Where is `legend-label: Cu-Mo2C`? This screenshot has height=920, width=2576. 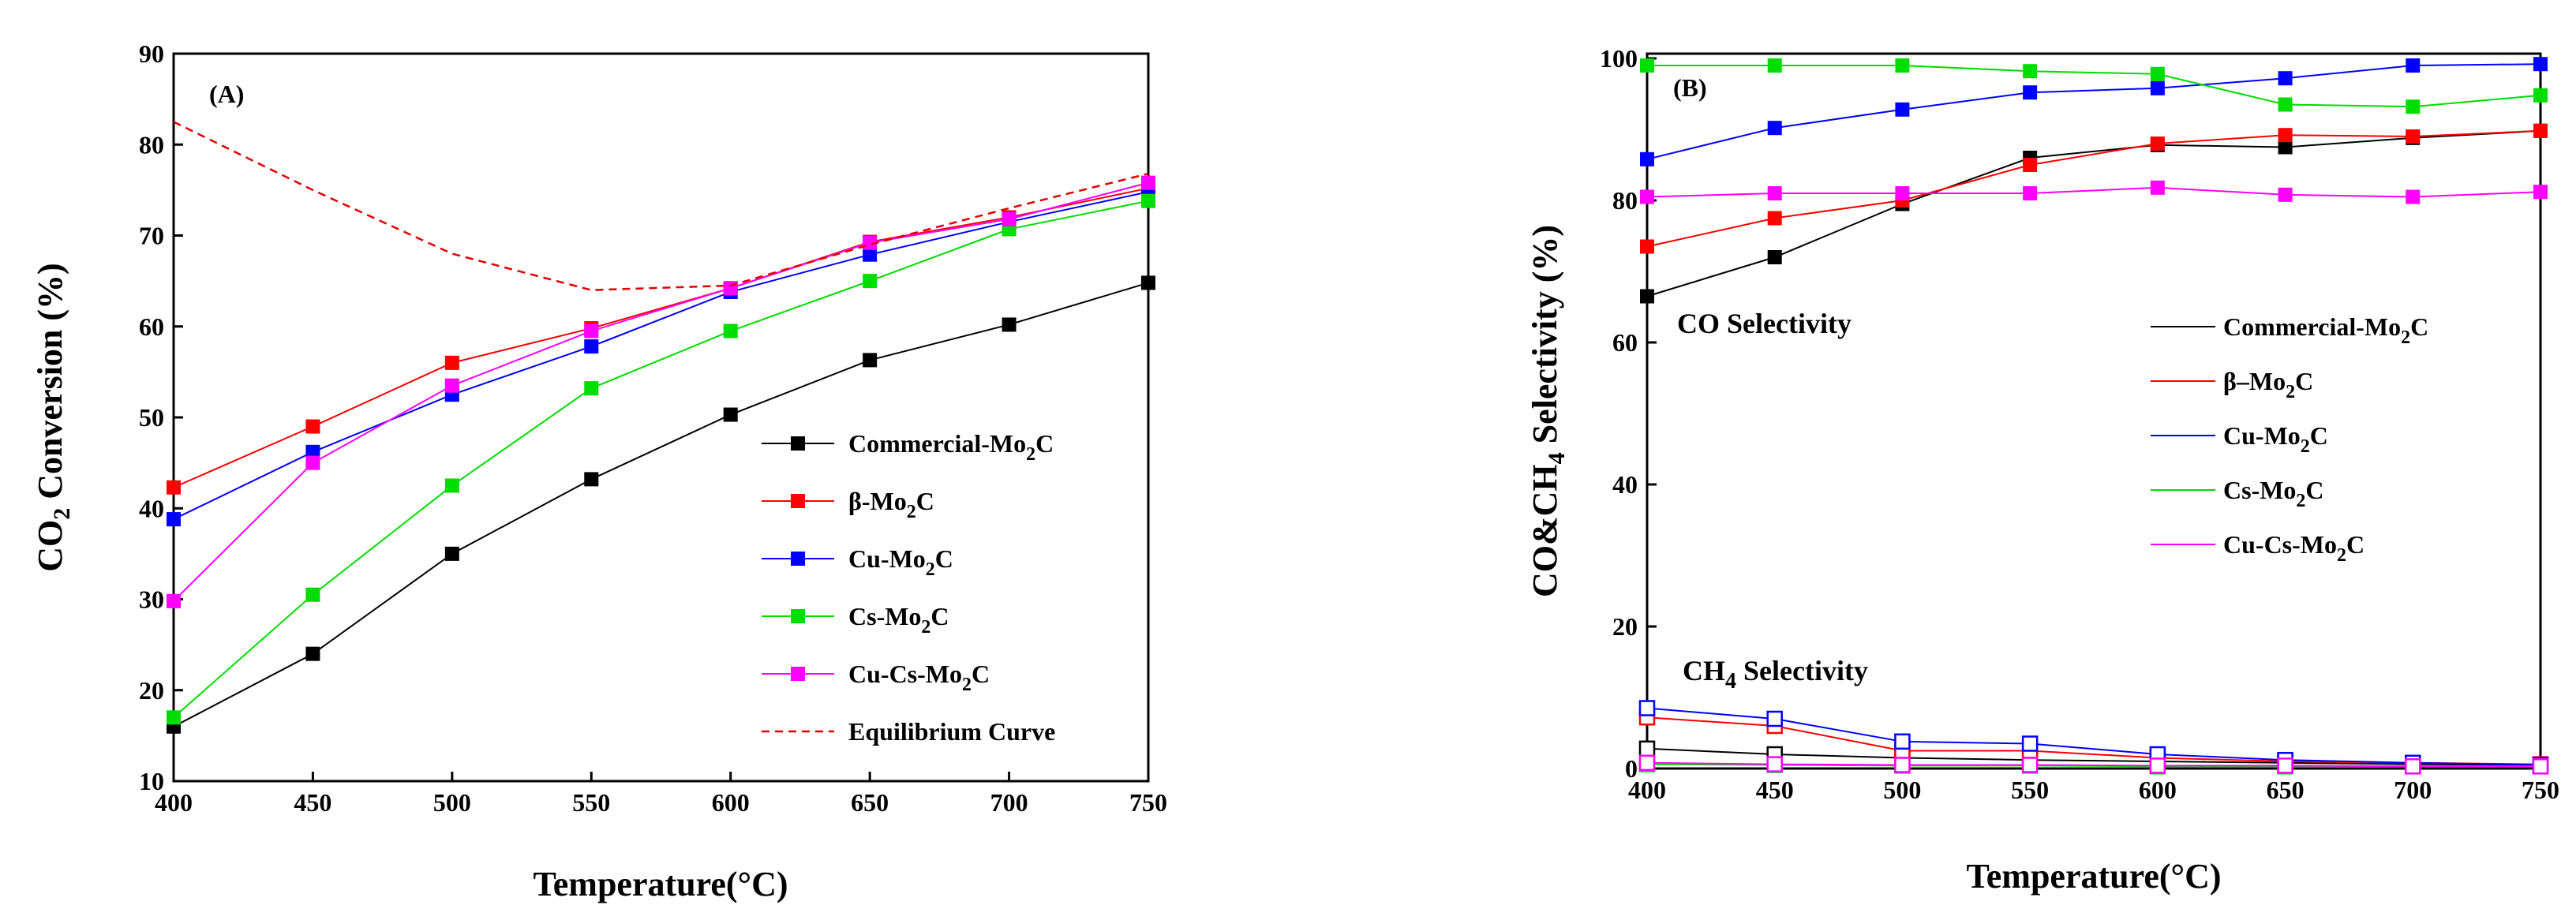 legend-label: Cu-Mo2C is located at coordinates (2275, 439).